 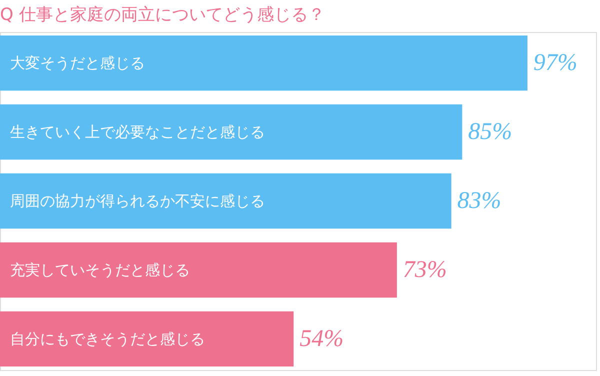 What do you see at coordinates (162, 15) in the screenshot?
I see `chart-title: Q 仕事と家庭の両立についてどう感じる？` at bounding box center [162, 15].